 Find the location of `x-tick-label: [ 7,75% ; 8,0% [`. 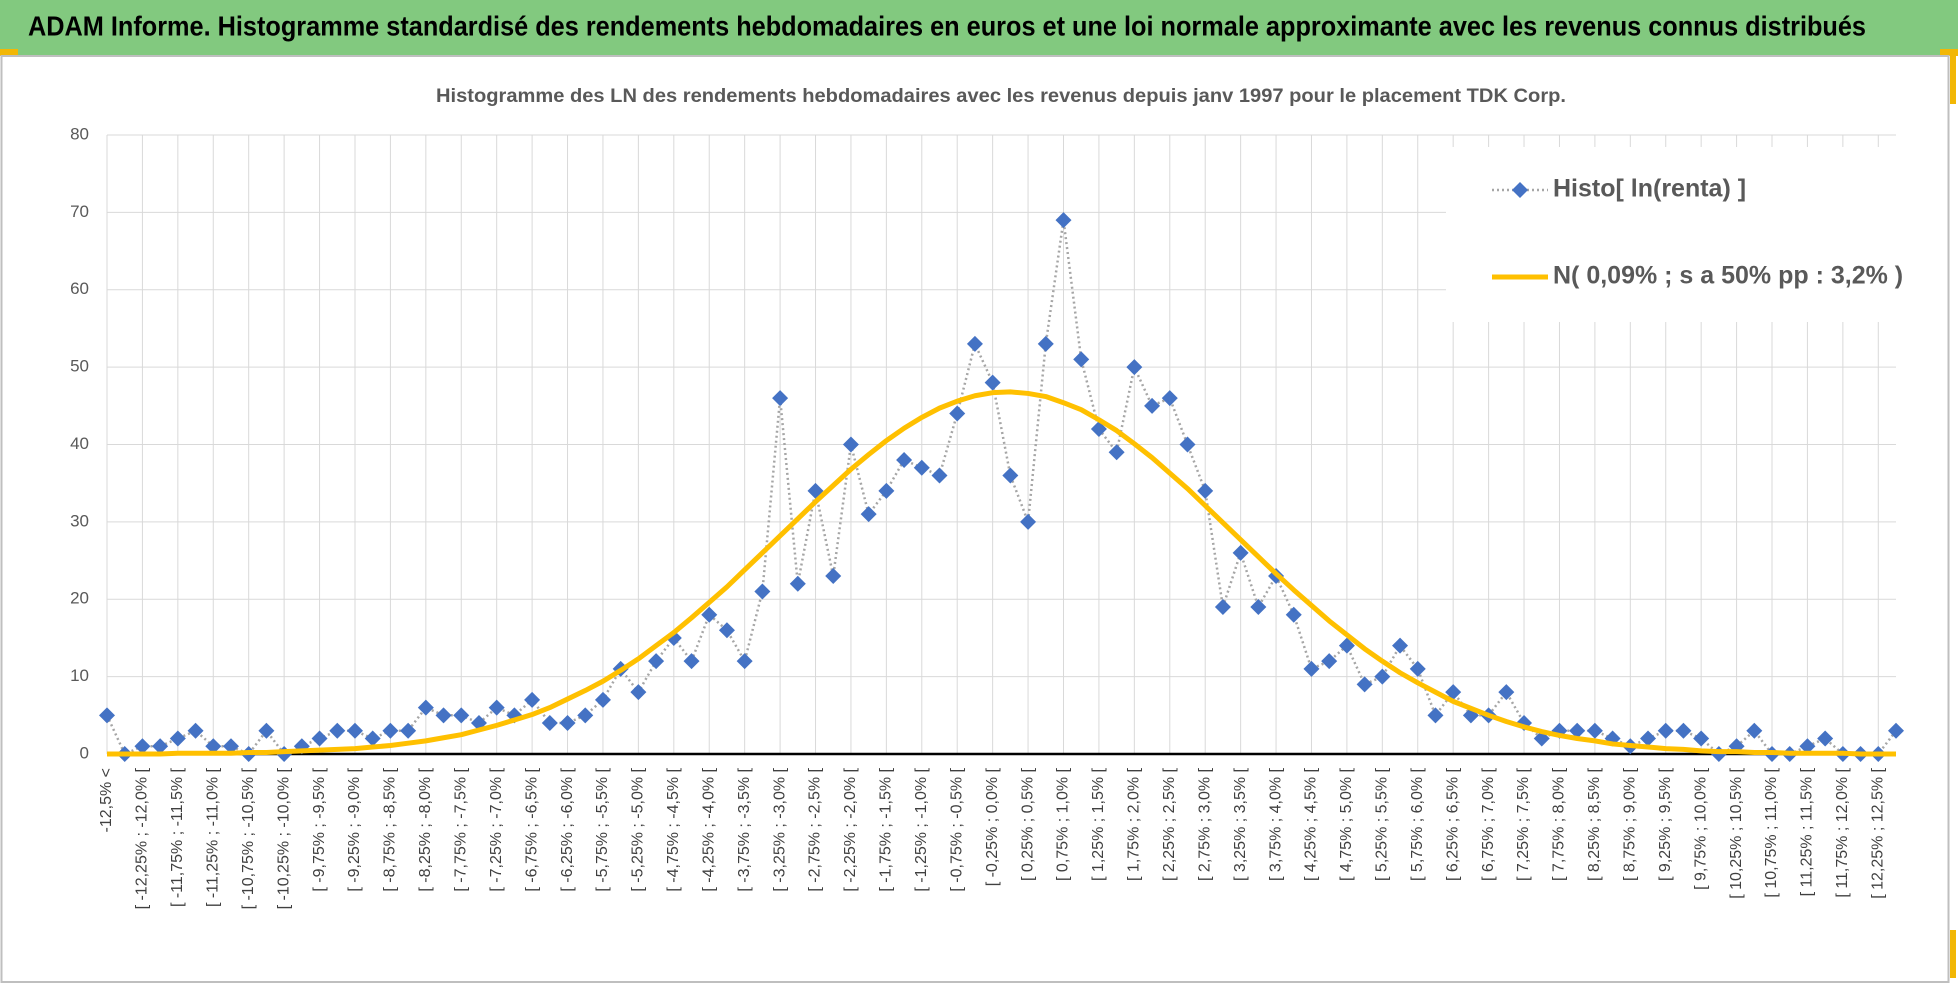

x-tick-label: [ 7,75% ; 8,0% [ is located at coordinates (1559, 824).